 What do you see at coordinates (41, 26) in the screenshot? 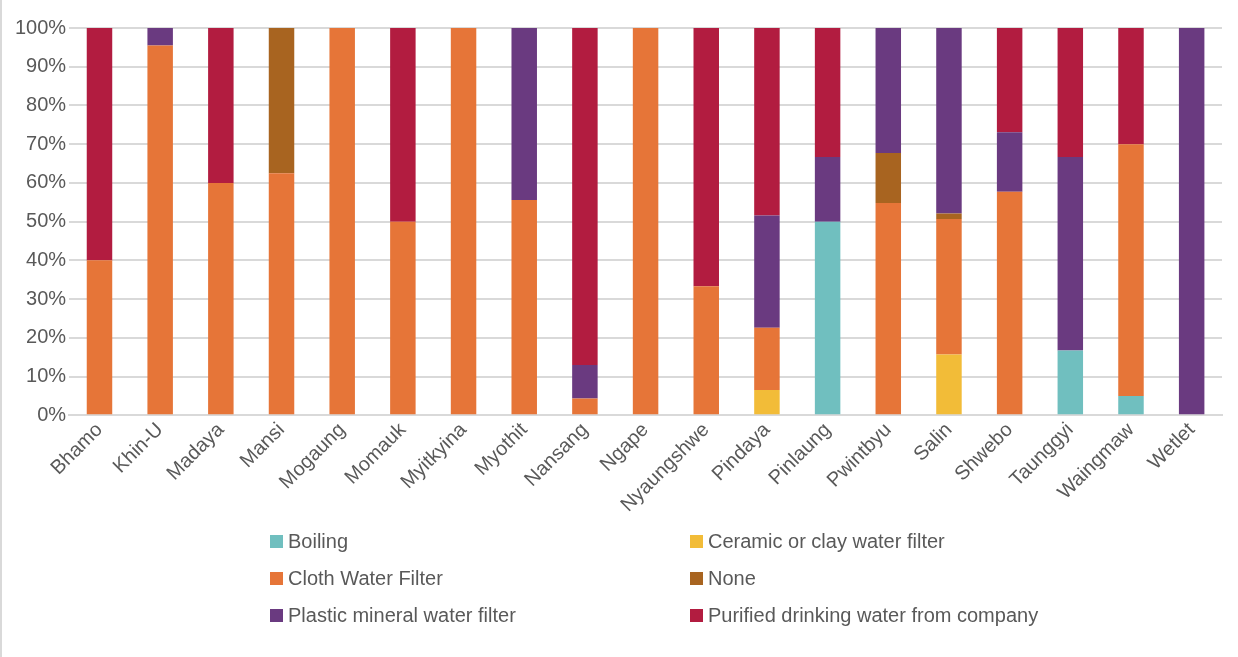
I see `y-tick-label: 100%` at bounding box center [41, 26].